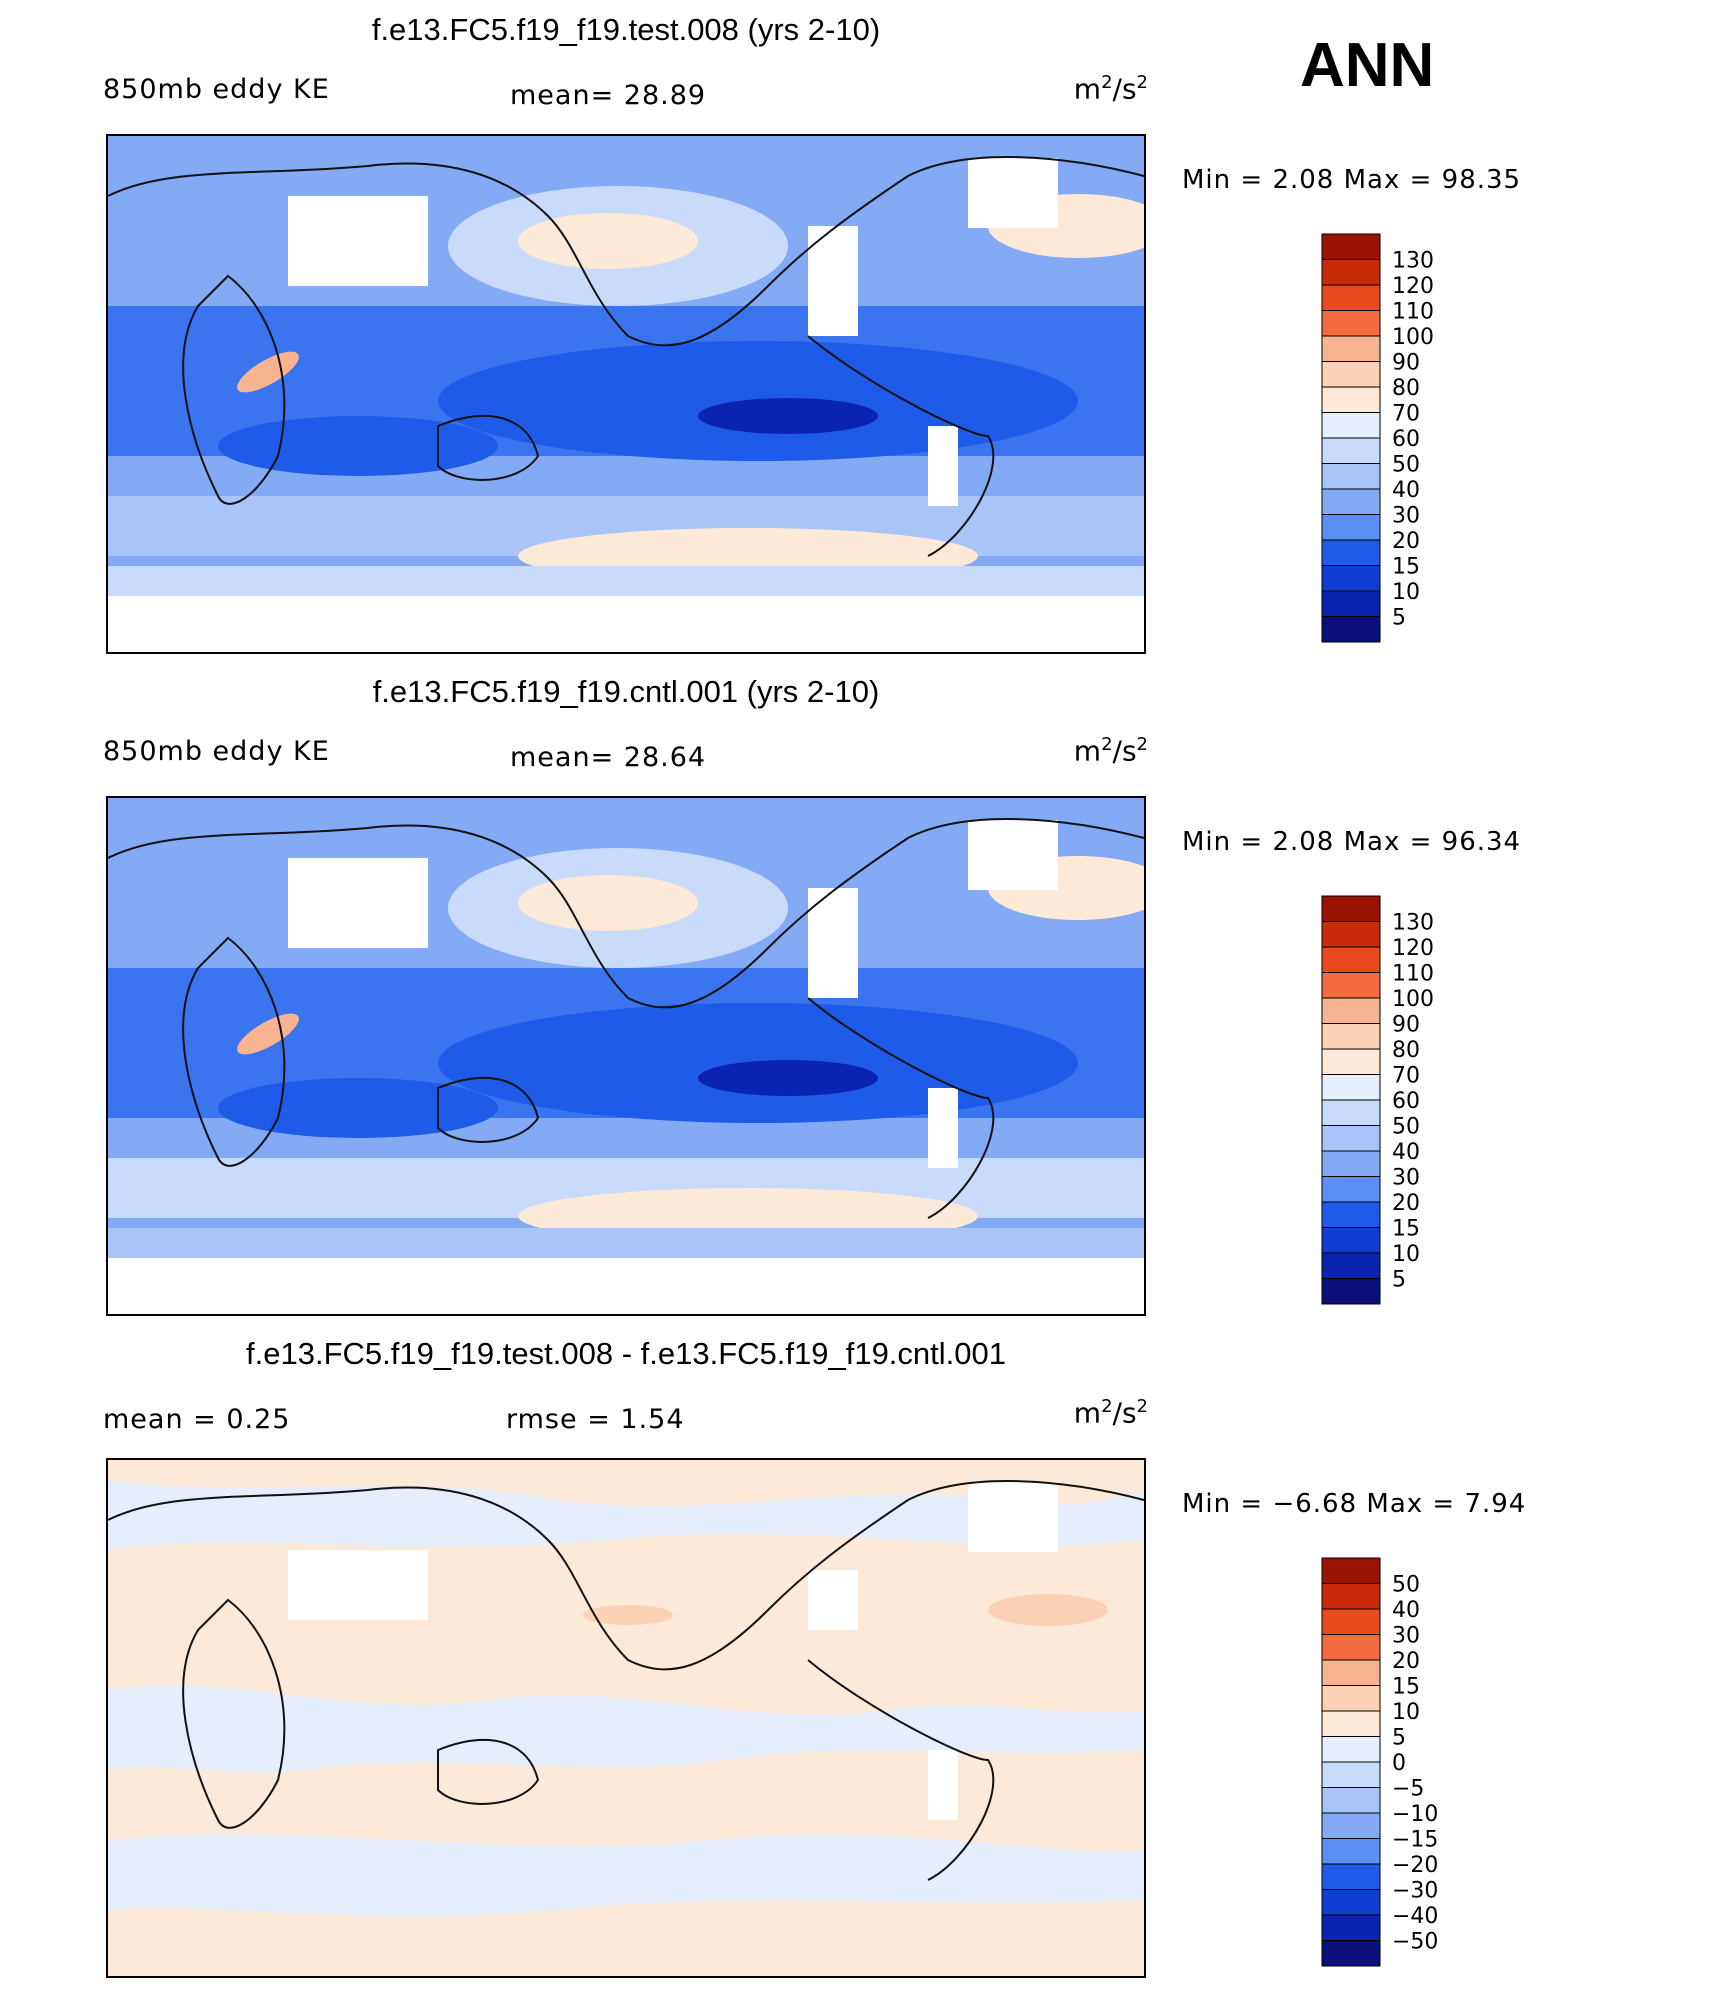 Image resolution: width=1710 pixels, height=1990 pixels. I want to click on tropical-min, so click(788, 416).